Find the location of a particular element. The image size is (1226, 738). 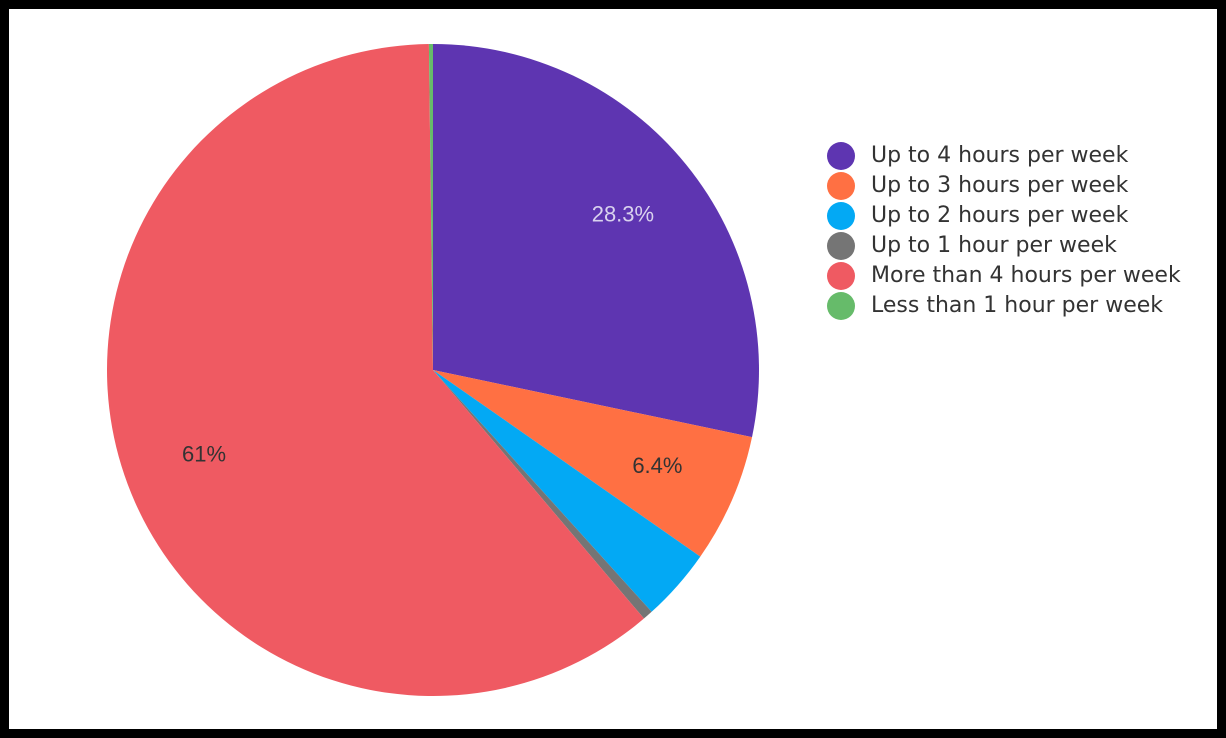

legend-item: Less than 1 hour per week is located at coordinates (1012, 306).